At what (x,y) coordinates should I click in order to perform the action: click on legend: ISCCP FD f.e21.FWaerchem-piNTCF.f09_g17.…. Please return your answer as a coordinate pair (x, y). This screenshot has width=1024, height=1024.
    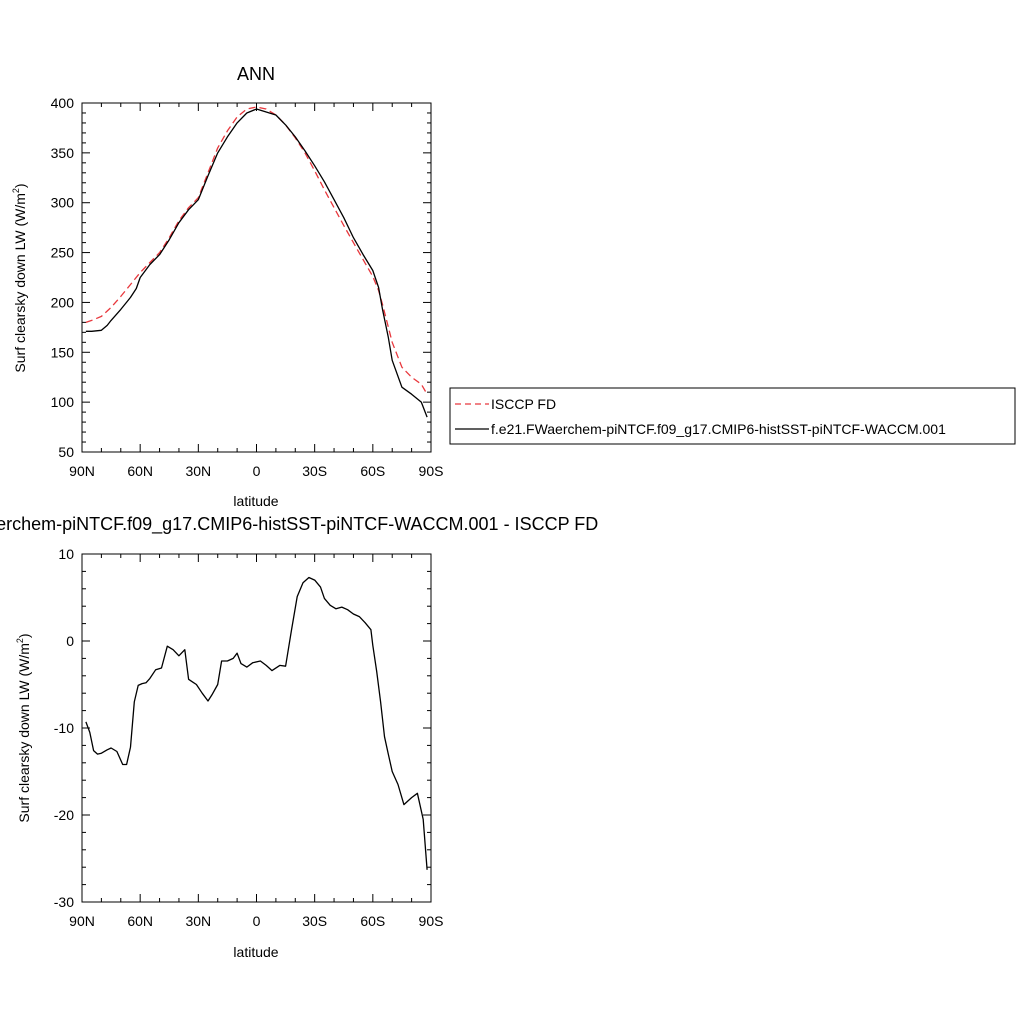
    Looking at the image, I should click on (732, 416).